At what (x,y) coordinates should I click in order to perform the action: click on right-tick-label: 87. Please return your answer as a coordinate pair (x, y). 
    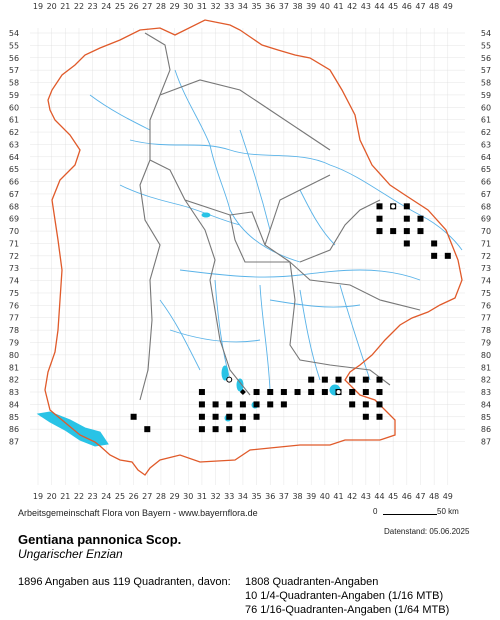
    Looking at the image, I should click on (486, 442).